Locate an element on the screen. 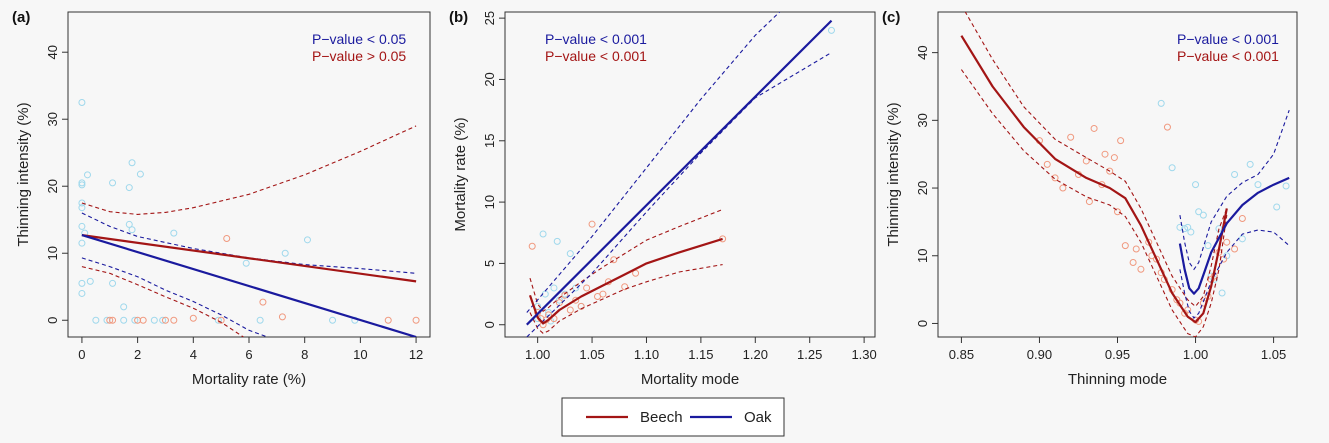 Image resolution: width=1329 pixels, height=443 pixels. x-axis-title: Mortality mode is located at coordinates (690, 379).